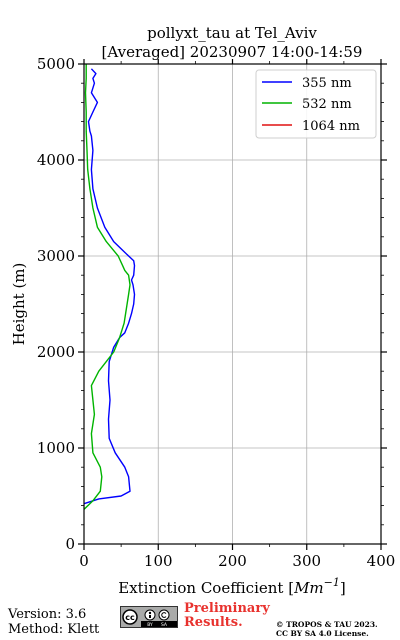 Image resolution: width=400 pixels, height=640 pixels. What do you see at coordinates (158, 561) in the screenshot?
I see `x-tick-label-100: 100` at bounding box center [158, 561].